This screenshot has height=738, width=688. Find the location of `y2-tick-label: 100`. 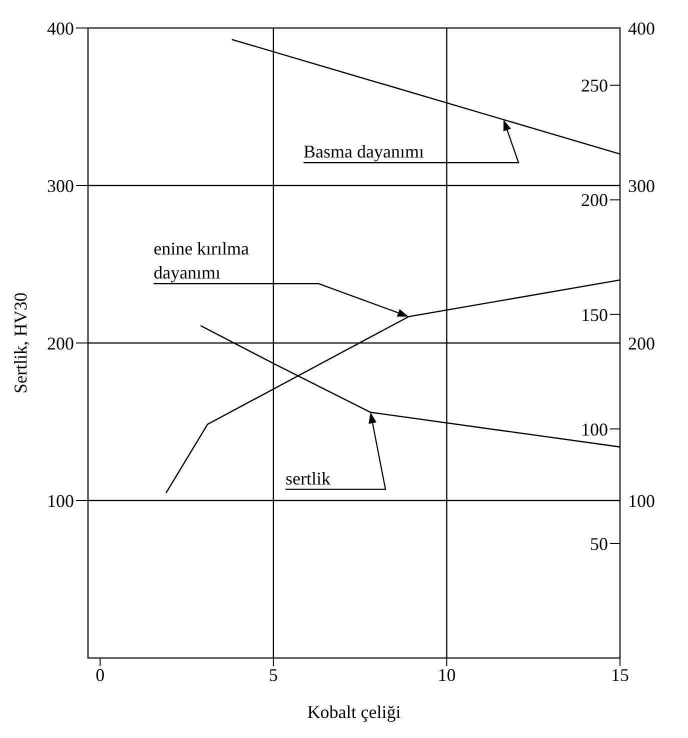

y2-tick-label: 100 is located at coordinates (641, 500).